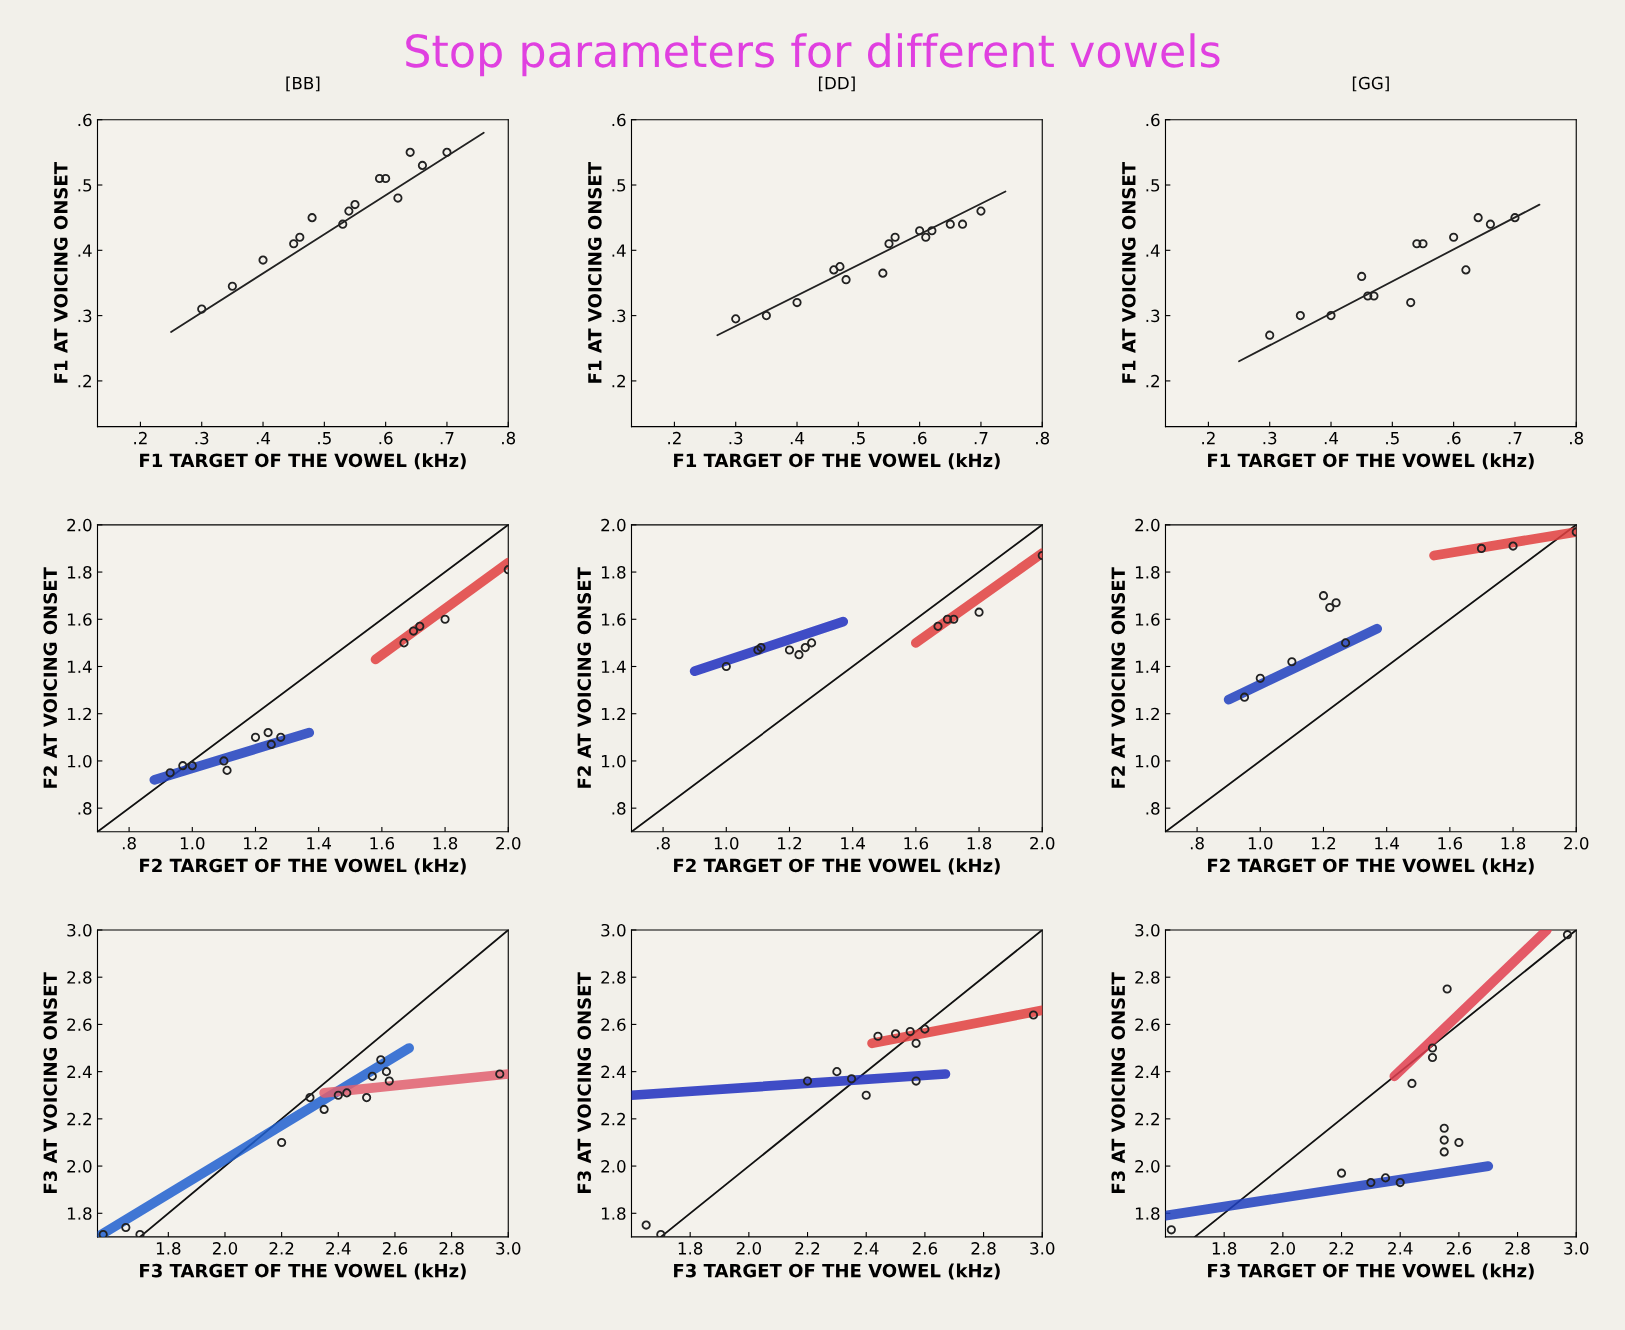 The image size is (1625, 1330). Describe the element at coordinates (1153, 808) in the screenshot. I see `y-tick-label: .8` at that location.